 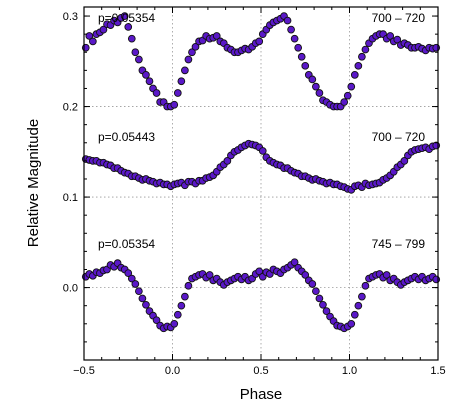 I want to click on y-tick-label: 0.0, so click(x=70, y=289).